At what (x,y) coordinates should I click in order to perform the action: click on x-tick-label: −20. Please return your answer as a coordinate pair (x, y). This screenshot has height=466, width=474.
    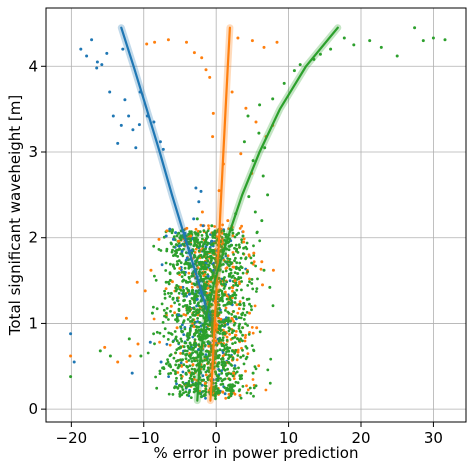
    Looking at the image, I should click on (72, 438).